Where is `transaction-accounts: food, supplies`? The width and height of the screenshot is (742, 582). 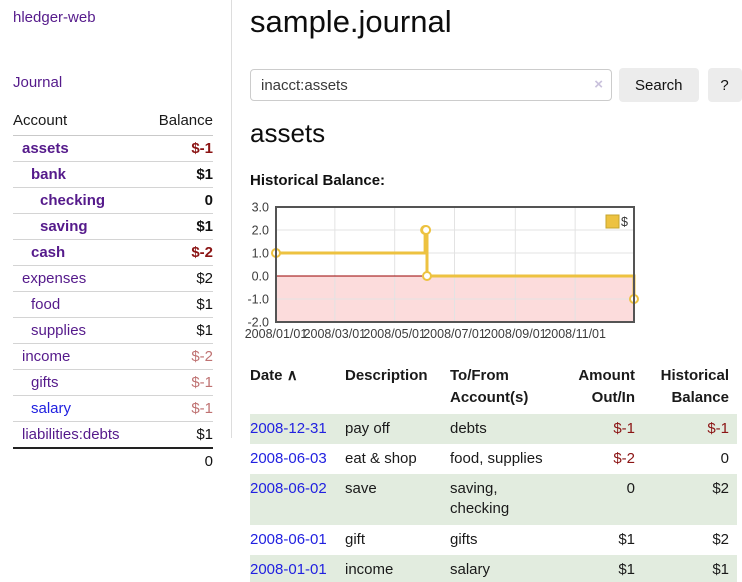
transaction-accounts: food, supplies is located at coordinates (496, 458).